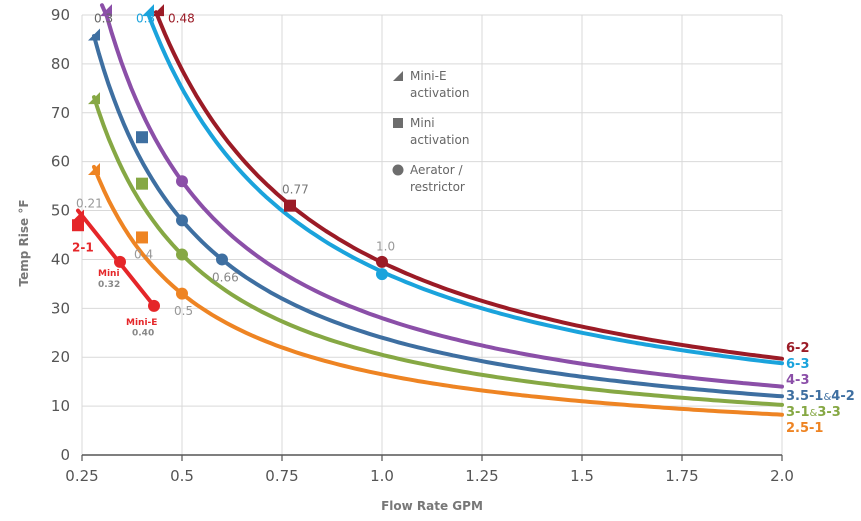 The image size is (861, 521). What do you see at coordinates (582, 476) in the screenshot?
I see `x-tick-label: 1.5` at bounding box center [582, 476].